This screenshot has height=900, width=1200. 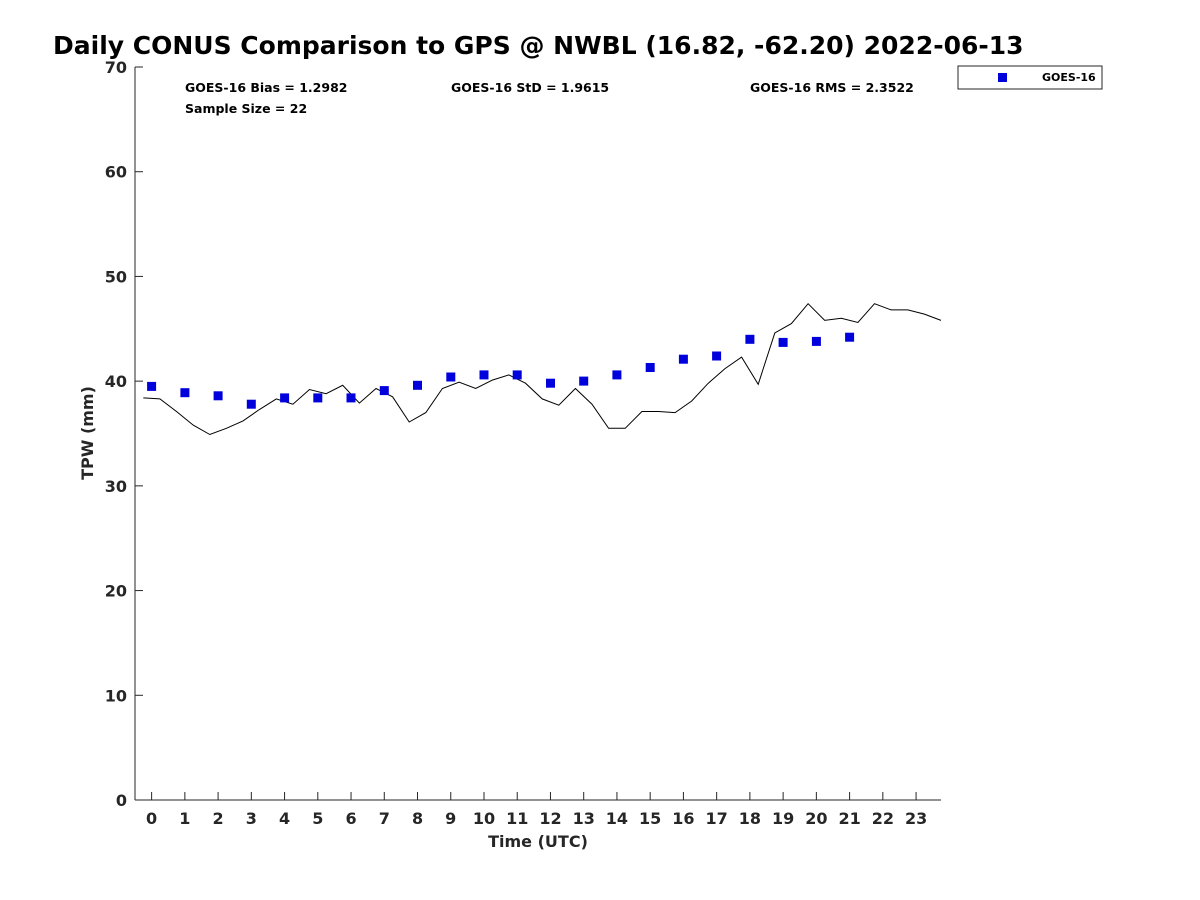 I want to click on gps-line-series, so click(x=542, y=369).